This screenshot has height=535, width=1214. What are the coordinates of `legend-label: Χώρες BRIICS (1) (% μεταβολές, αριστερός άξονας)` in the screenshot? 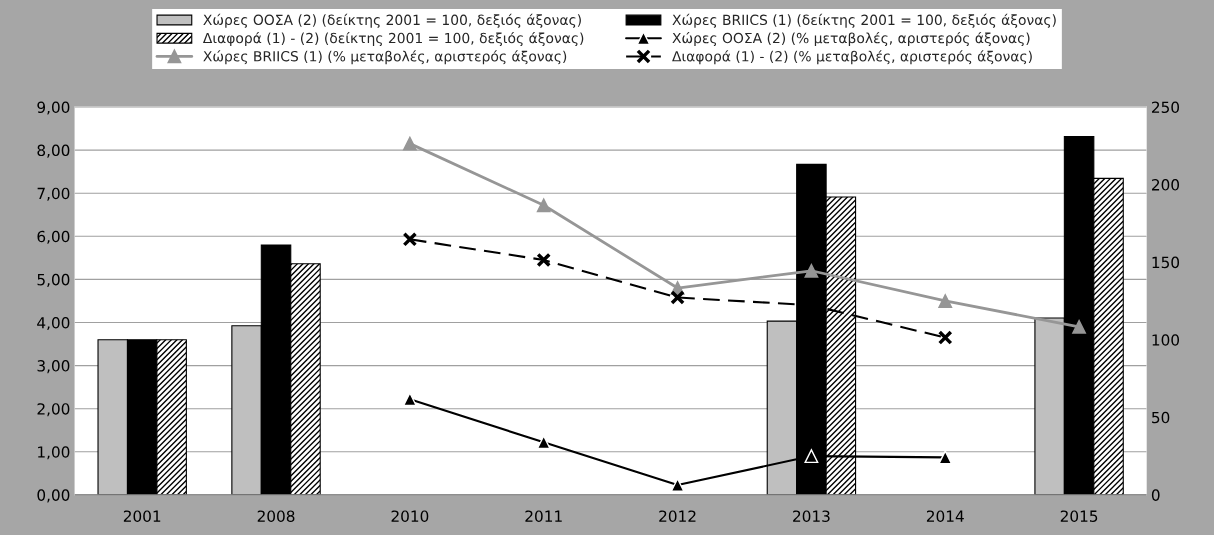 It's located at (385, 57).